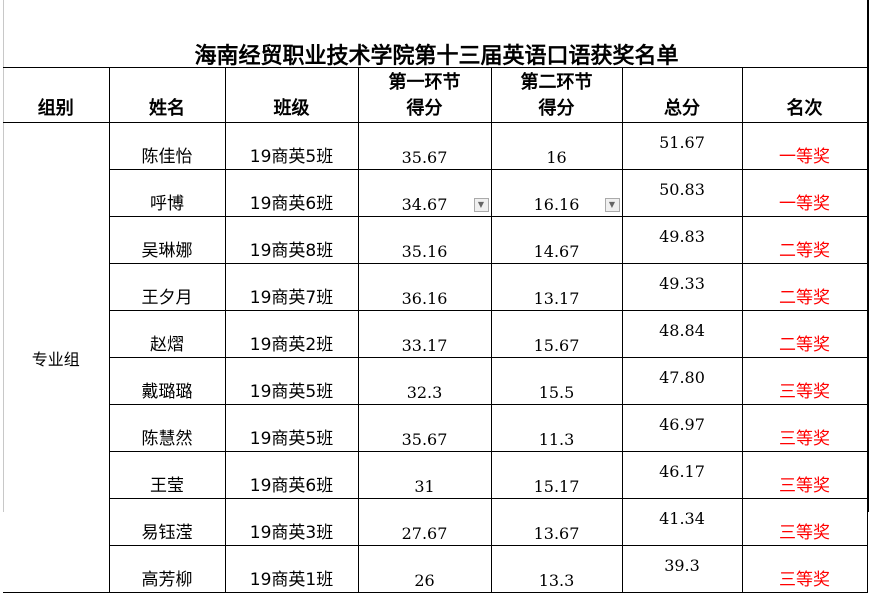 This screenshot has width=873, height=593. I want to click on name-cell: 吴琳娜, so click(167, 240).